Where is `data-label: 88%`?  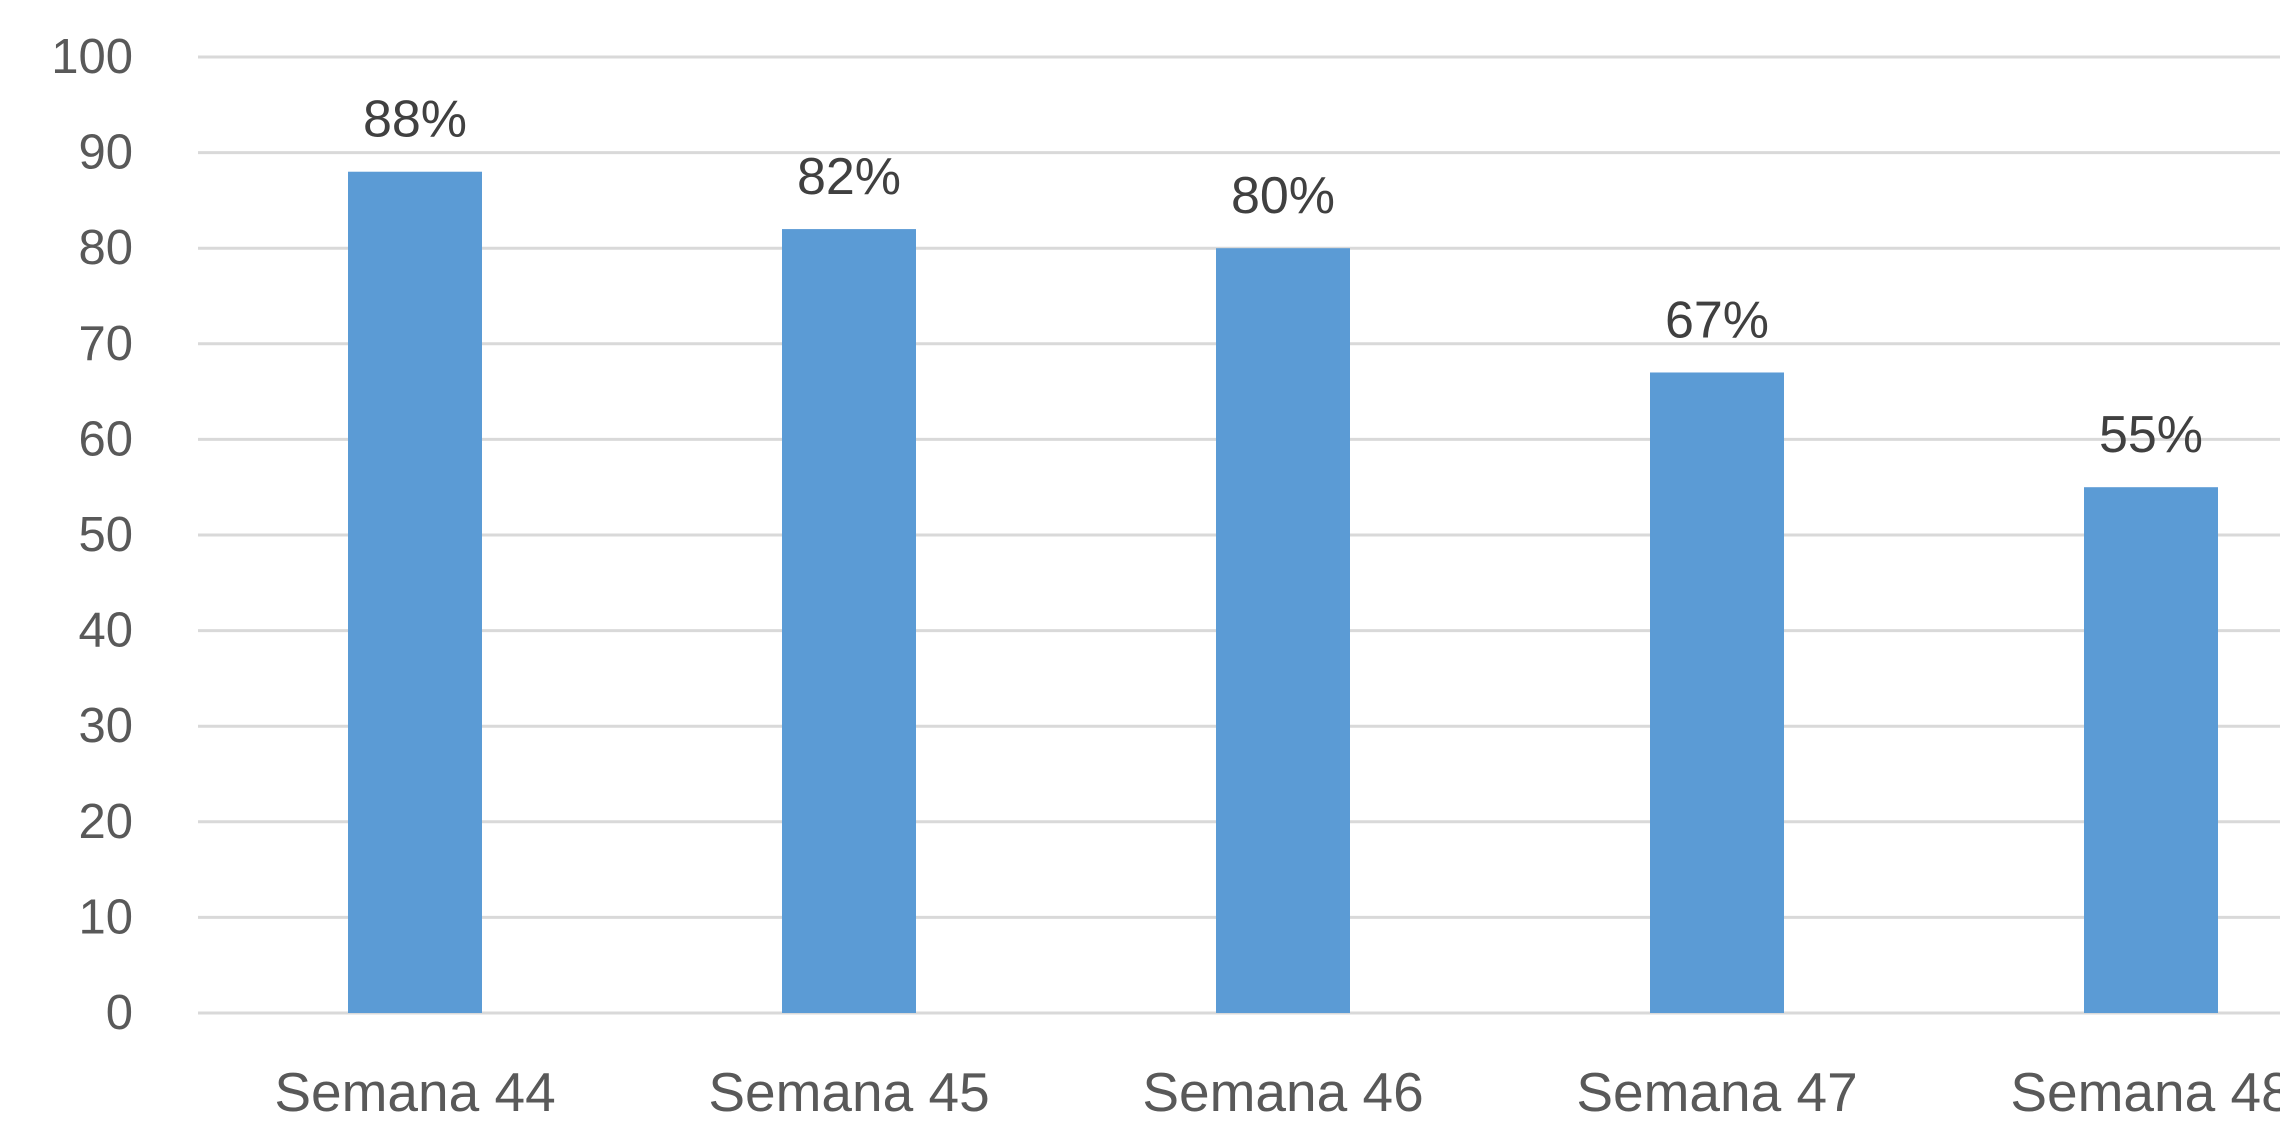 data-label: 88% is located at coordinates (415, 120).